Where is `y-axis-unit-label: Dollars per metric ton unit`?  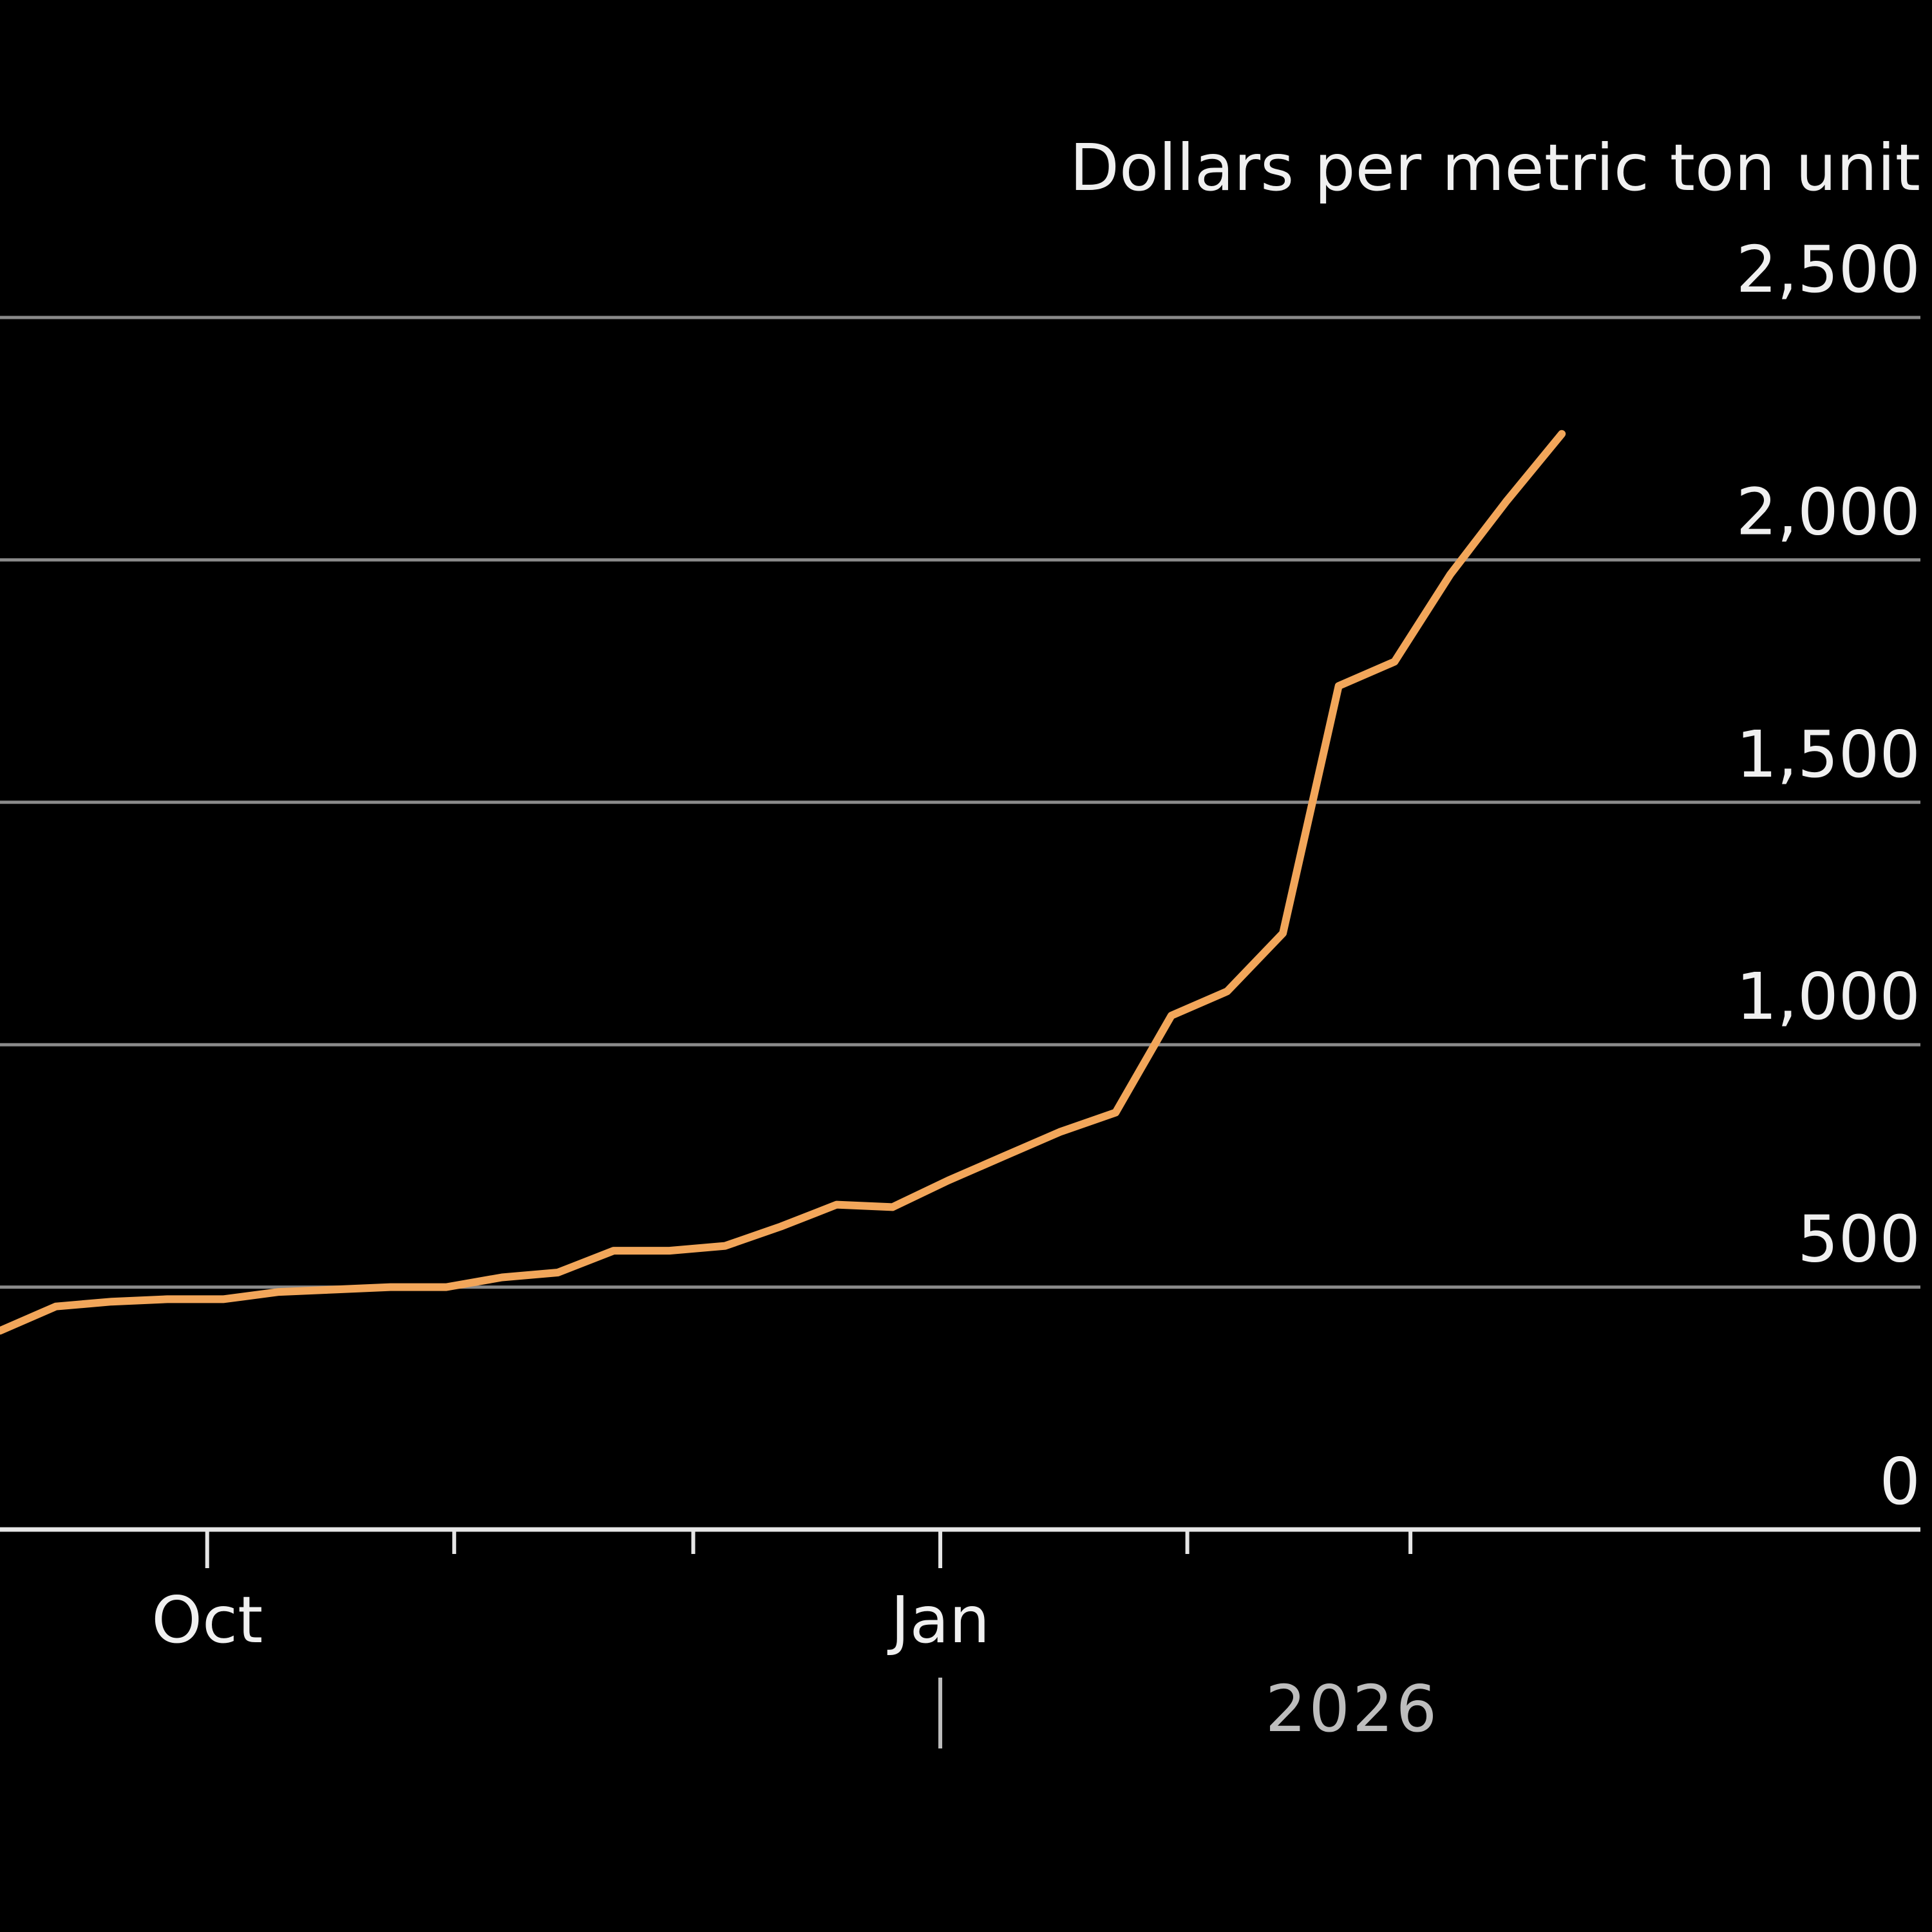
y-axis-unit-label: Dollars per metric ton unit is located at coordinates (1495, 167).